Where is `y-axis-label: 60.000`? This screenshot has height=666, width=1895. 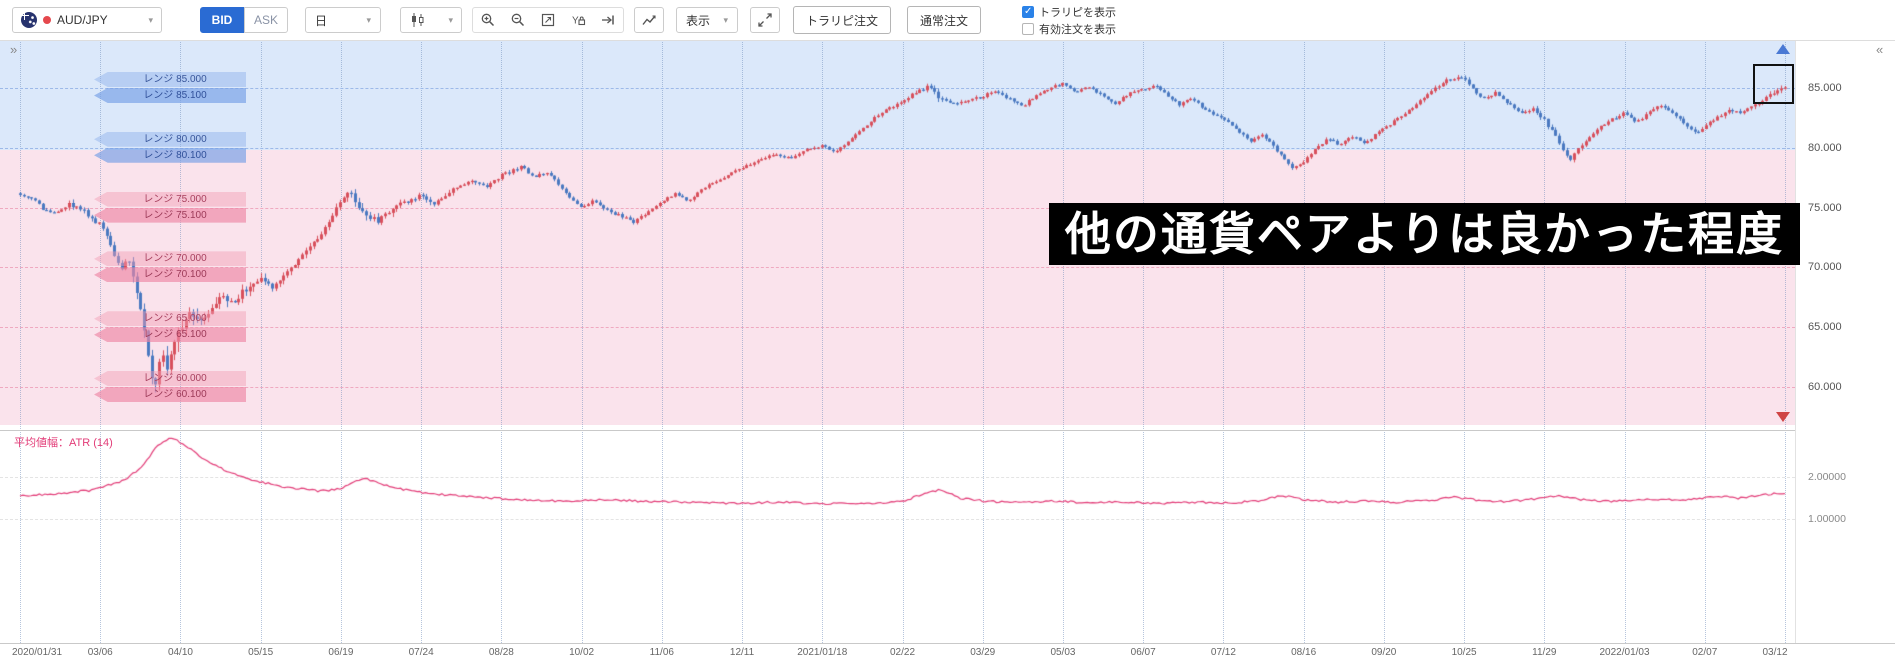 y-axis-label: 60.000 is located at coordinates (1825, 387).